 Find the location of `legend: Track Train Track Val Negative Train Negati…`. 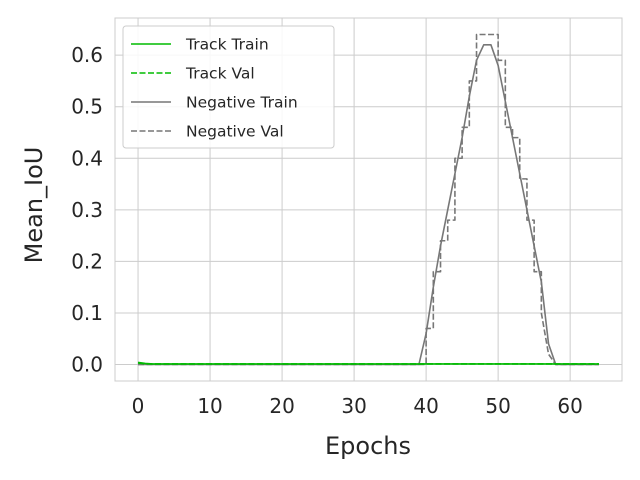

legend: Track Train Track Val Negative Train Negati… is located at coordinates (228, 87).